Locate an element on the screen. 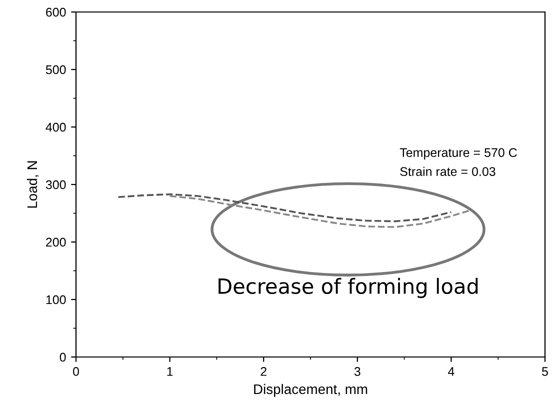 The height and width of the screenshot is (410, 560). x-tick-label: 1 is located at coordinates (170, 371).